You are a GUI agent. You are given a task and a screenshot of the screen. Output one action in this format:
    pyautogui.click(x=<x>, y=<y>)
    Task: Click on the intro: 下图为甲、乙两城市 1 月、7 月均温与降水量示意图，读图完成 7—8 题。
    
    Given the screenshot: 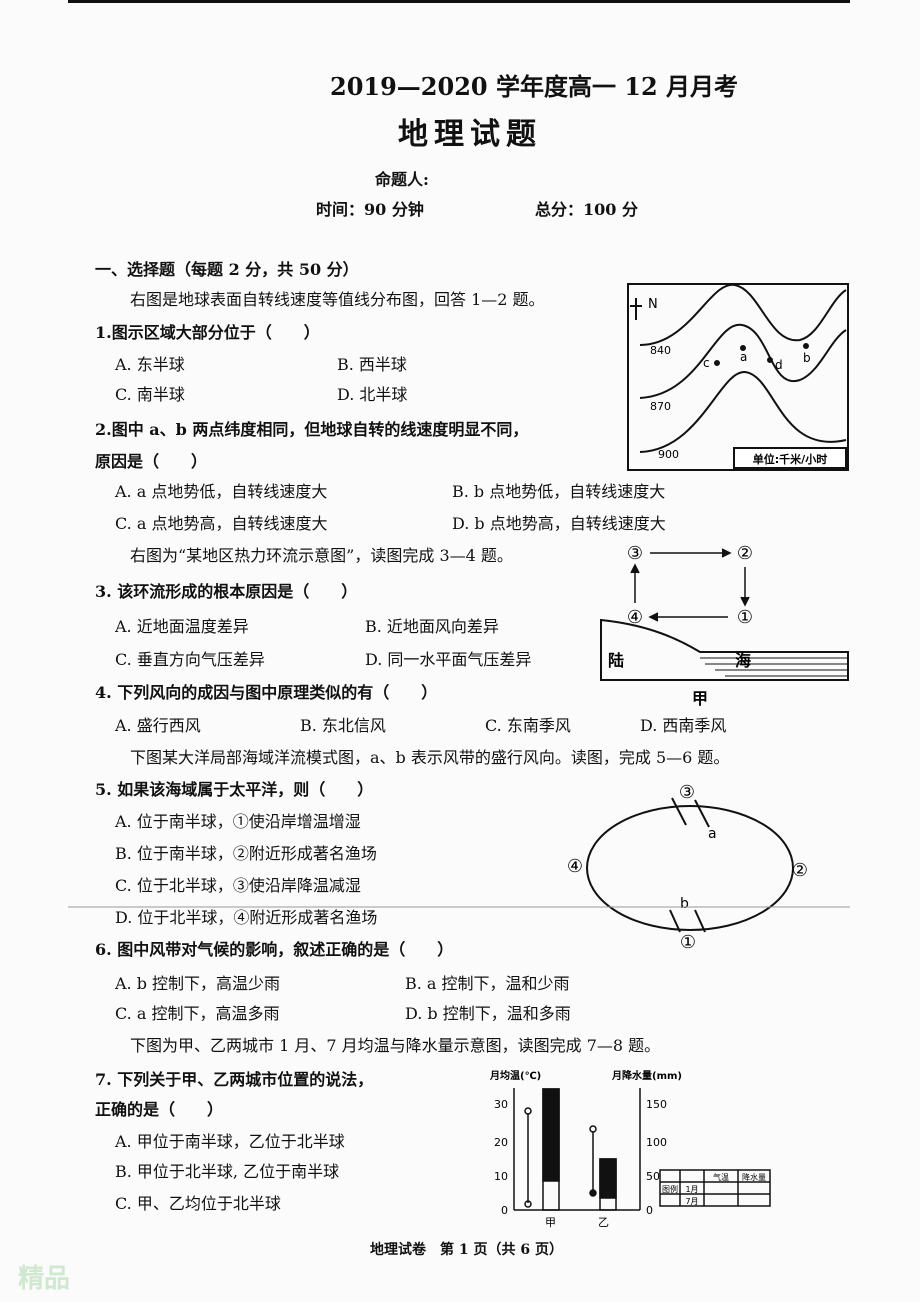 What is the action you would take?
    pyautogui.click(x=395, y=1045)
    